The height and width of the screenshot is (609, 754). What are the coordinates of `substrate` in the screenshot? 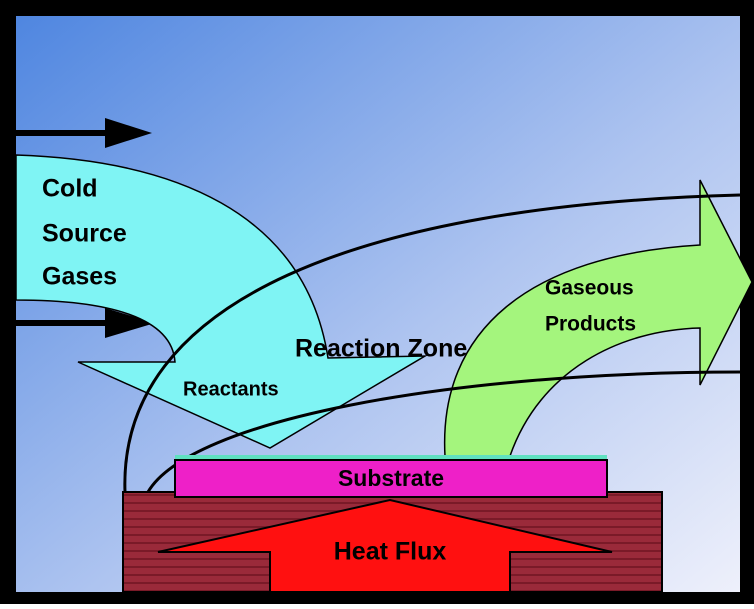 It's located at (391, 478).